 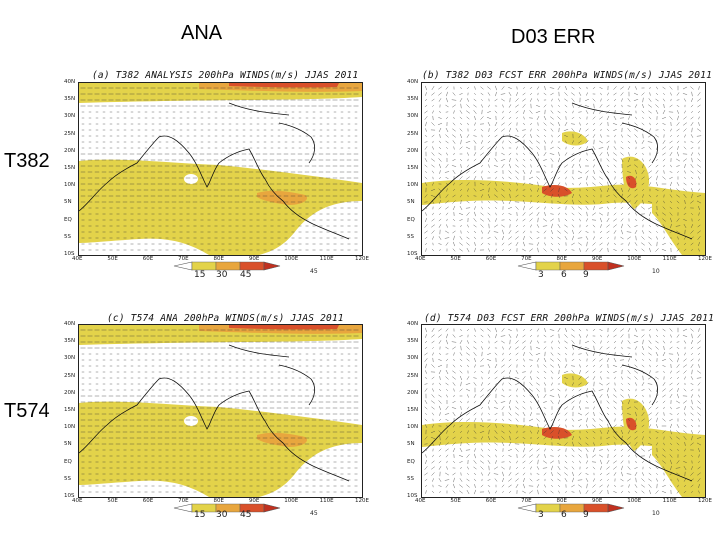 I want to click on panel-a-colorbar-label-3: 45, so click(x=246, y=275).